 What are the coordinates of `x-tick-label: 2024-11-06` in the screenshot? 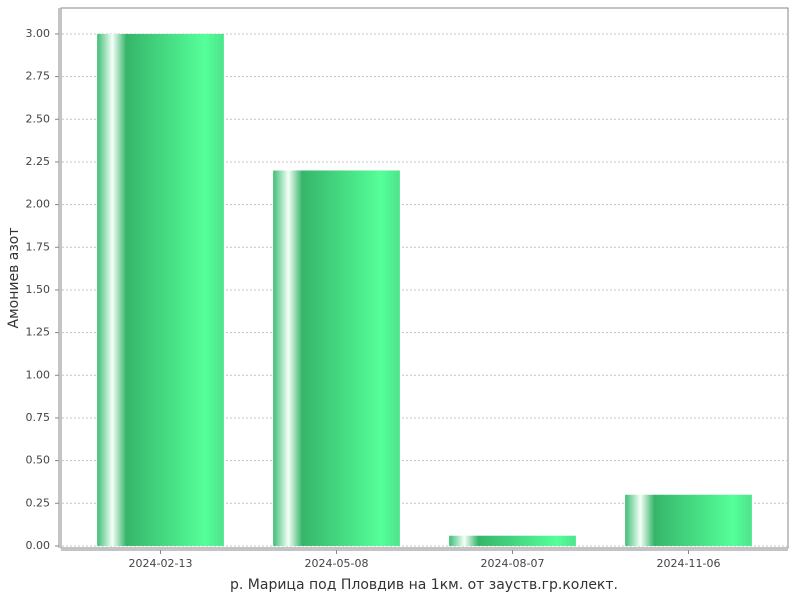 It's located at (689, 563).